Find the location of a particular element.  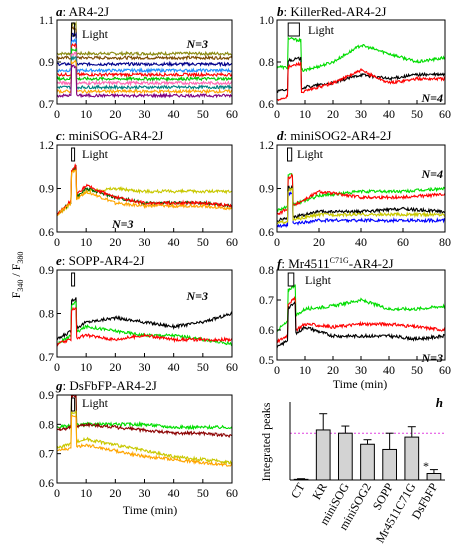

panel-e-ytick-label: 0.9 is located at coordinates (46, 270).